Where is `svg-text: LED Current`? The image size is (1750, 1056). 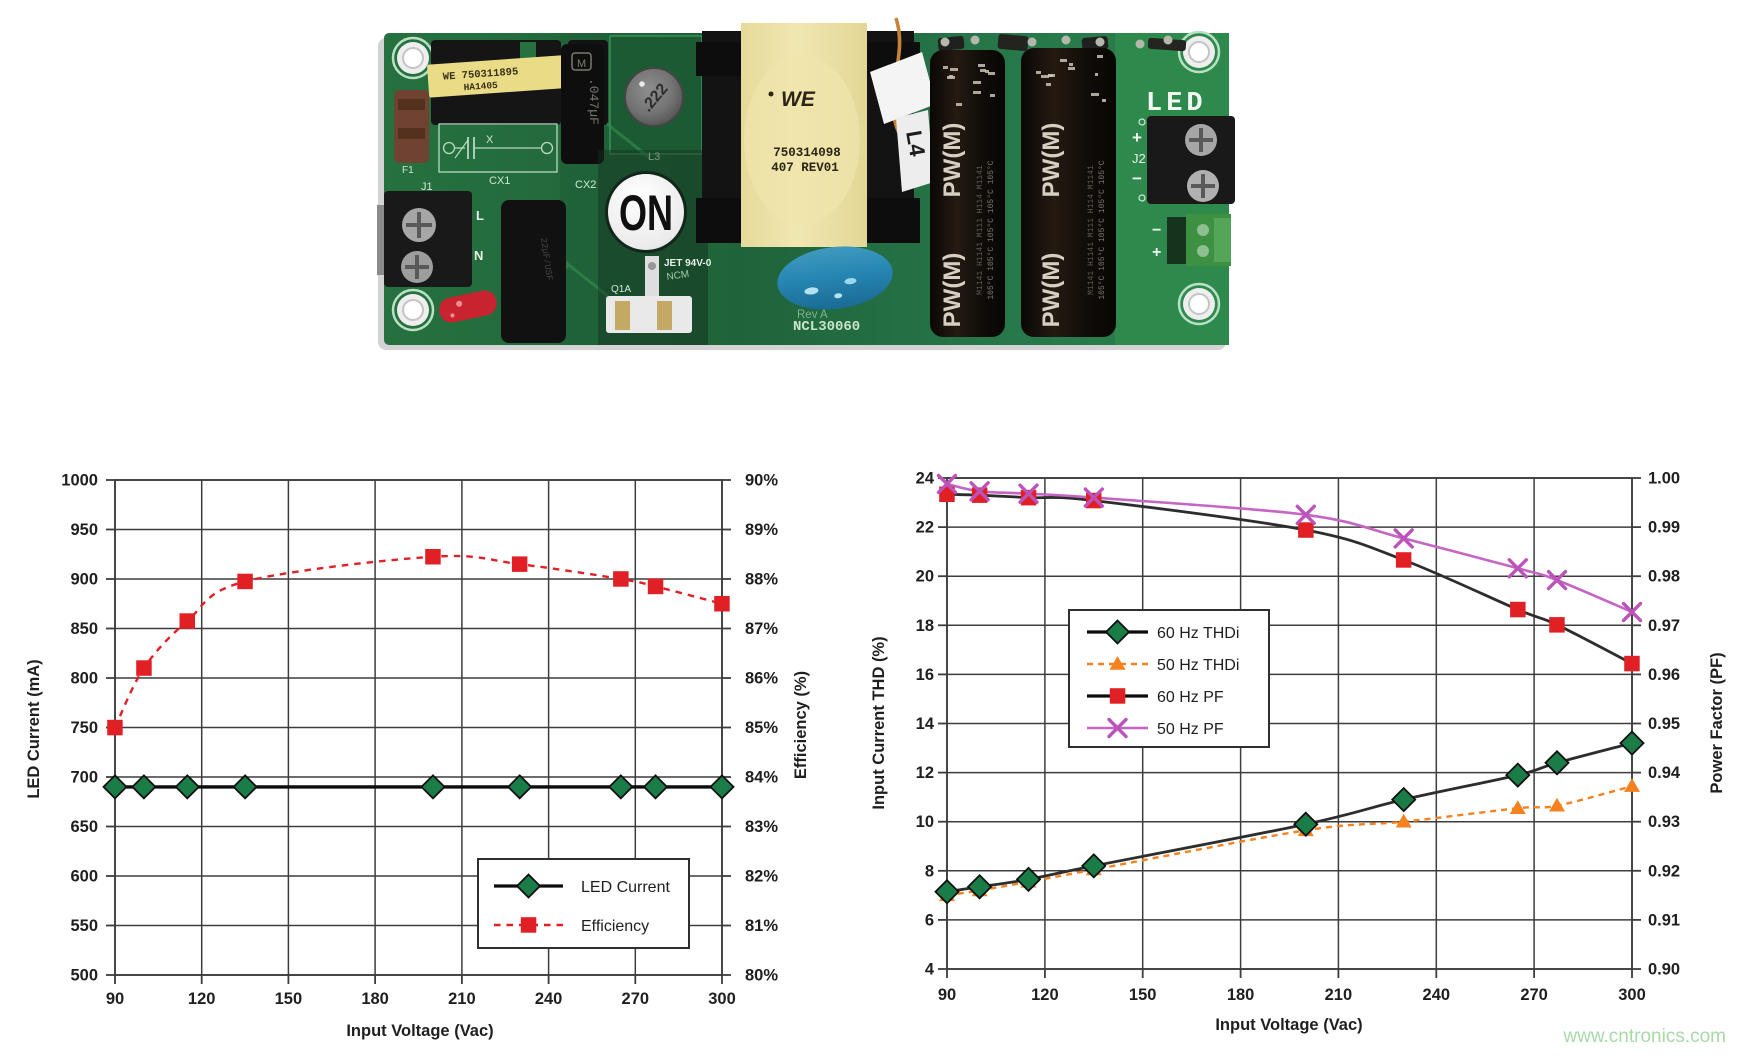
svg-text: LED Current is located at coordinates (625, 887).